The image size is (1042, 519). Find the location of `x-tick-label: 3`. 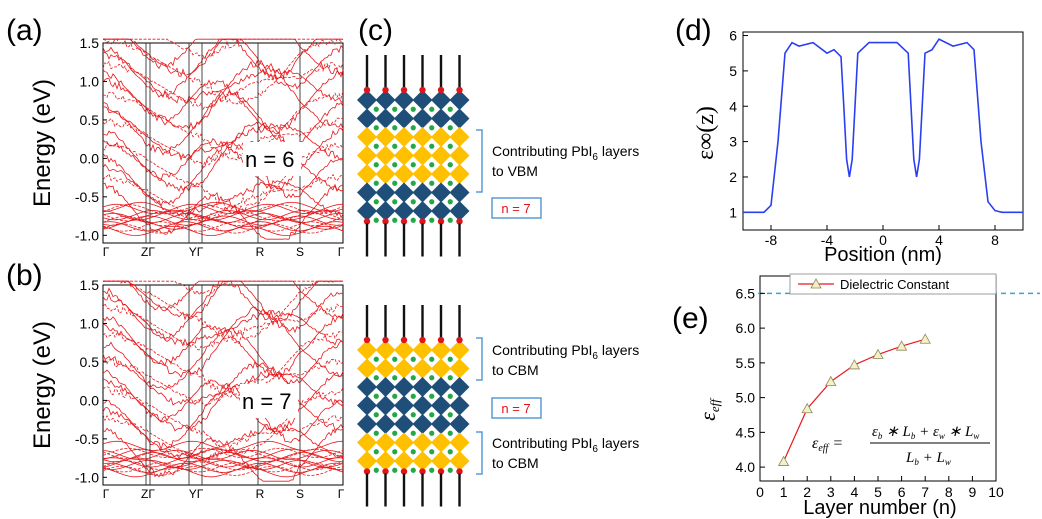

x-tick-label: 3 is located at coordinates (831, 492).